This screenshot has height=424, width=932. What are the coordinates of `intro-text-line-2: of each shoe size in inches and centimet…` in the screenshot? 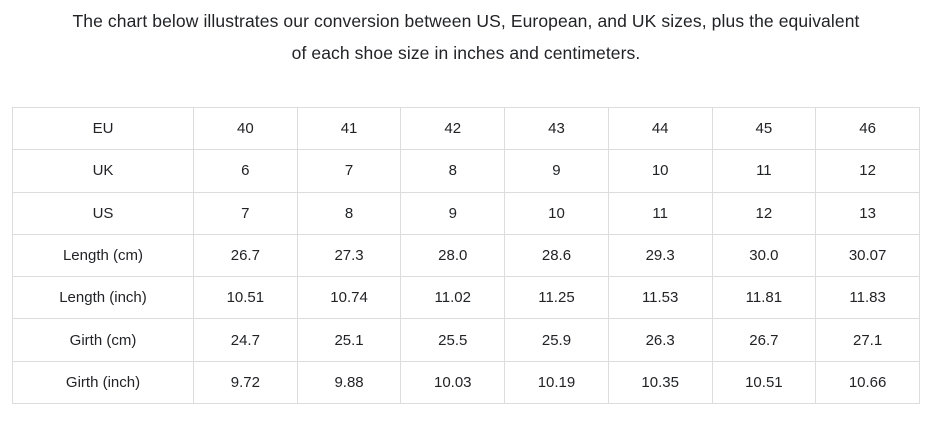 It's located at (466, 53).